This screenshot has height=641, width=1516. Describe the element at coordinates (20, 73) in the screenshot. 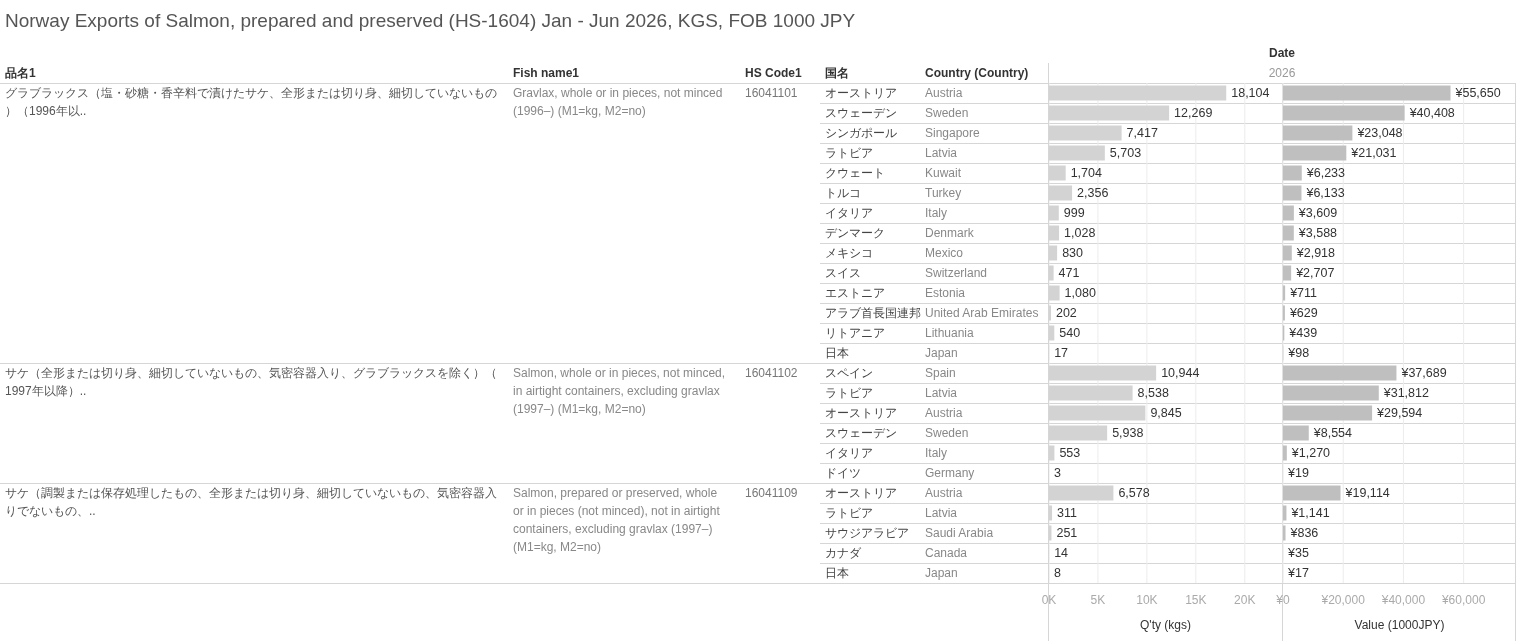

I see `category-label: 品名1` at that location.